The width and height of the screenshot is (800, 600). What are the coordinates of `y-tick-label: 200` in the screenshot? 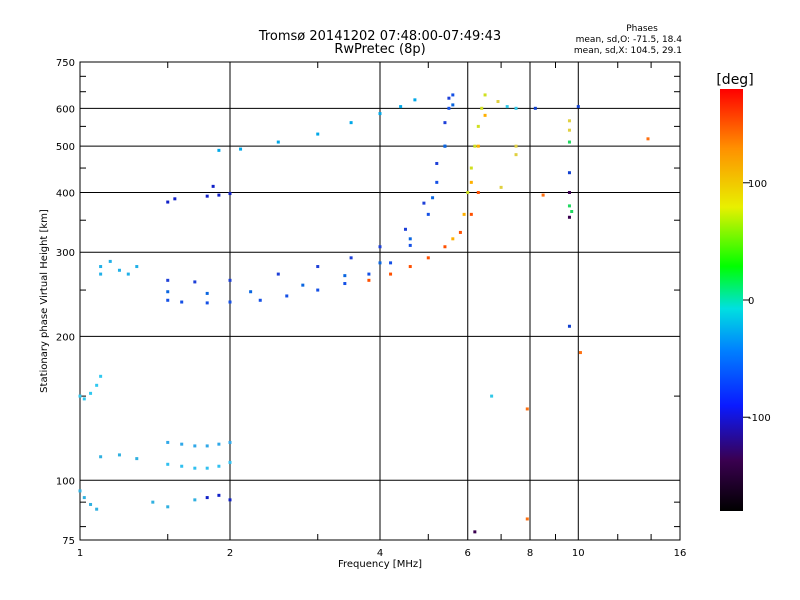 It's located at (65, 337).